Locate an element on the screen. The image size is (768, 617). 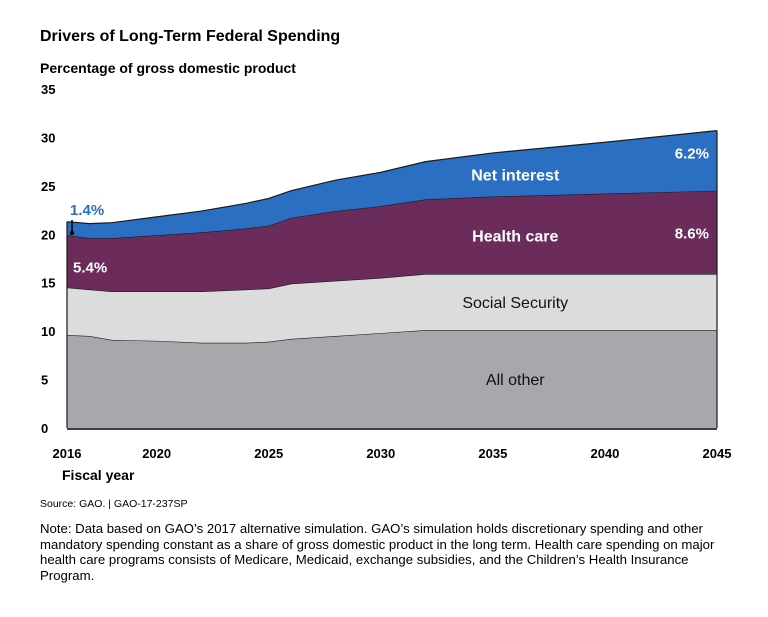
x-tick-label: 2020 is located at coordinates (156, 453).